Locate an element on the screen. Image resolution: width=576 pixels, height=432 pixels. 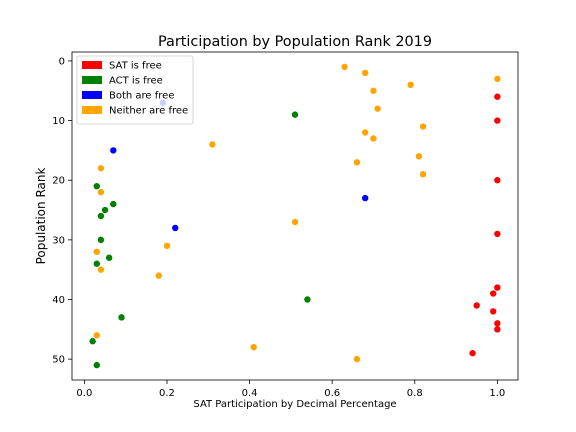
legend-box is located at coordinates (135, 90).